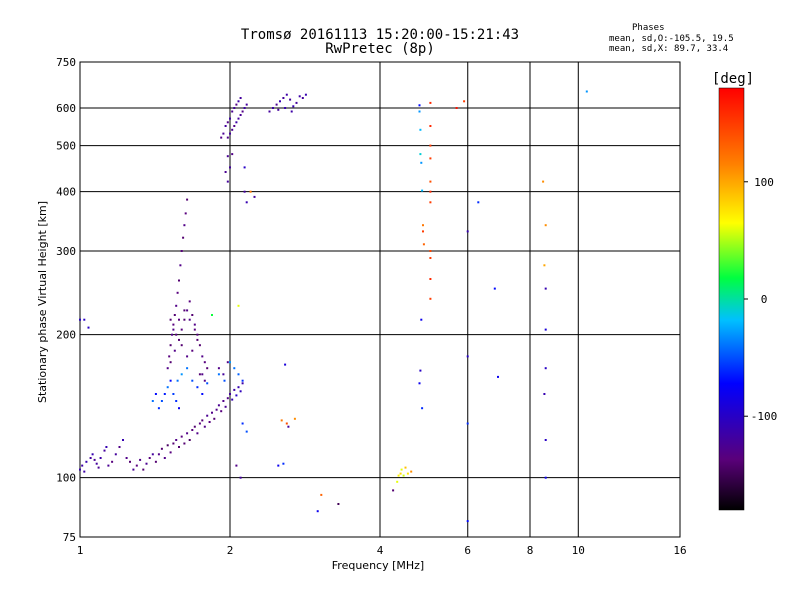 The width and height of the screenshot is (800, 600). I want to click on y-tick-label: 75, so click(69, 537).